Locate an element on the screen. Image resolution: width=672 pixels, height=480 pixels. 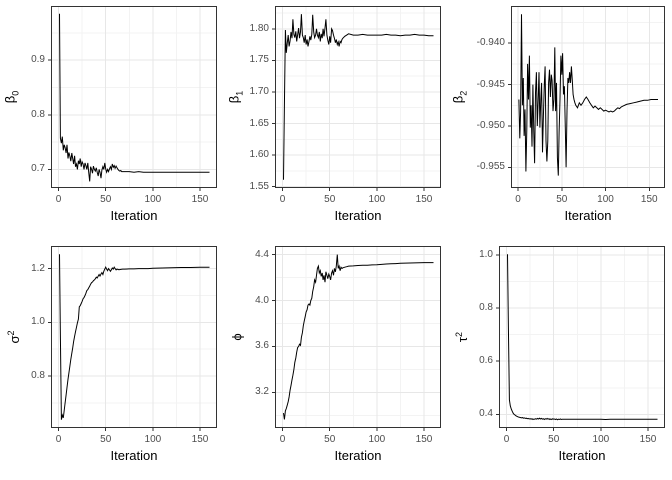
beta2-trace-line is located at coordinates (588, 95).